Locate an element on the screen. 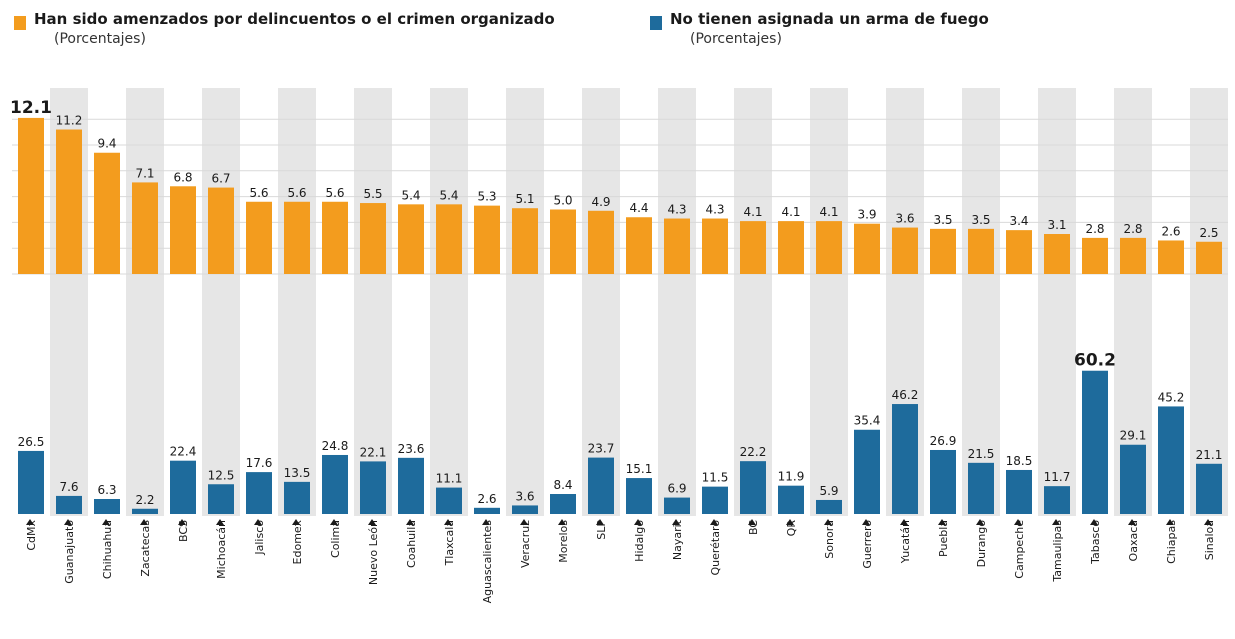  label-top-13: 5.1 is located at coordinates (524, 199).